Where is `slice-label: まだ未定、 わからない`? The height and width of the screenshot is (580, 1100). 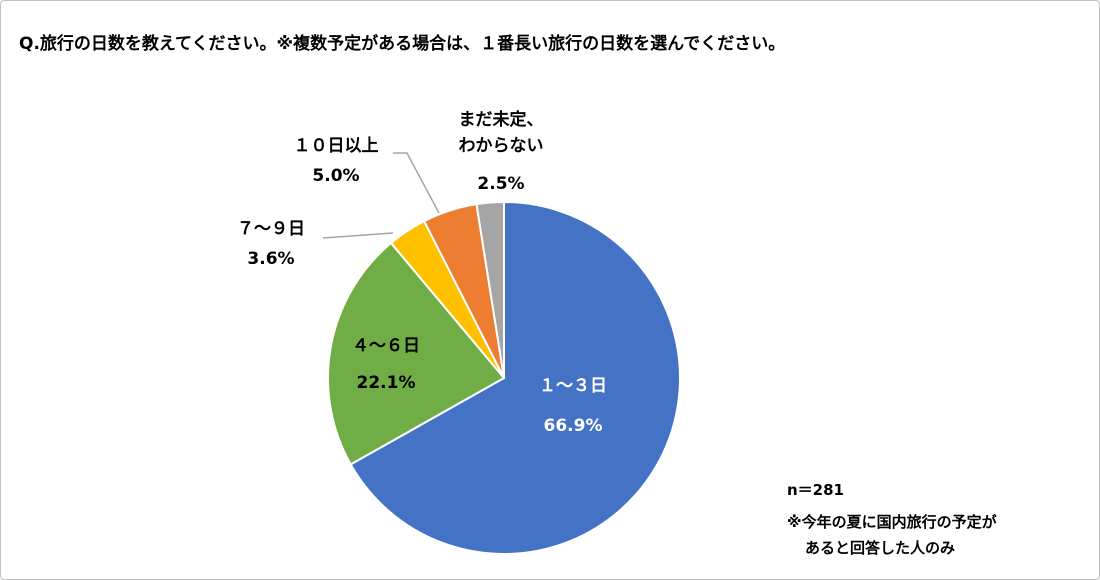
slice-label: まだ未定、 わからない is located at coordinates (501, 133).